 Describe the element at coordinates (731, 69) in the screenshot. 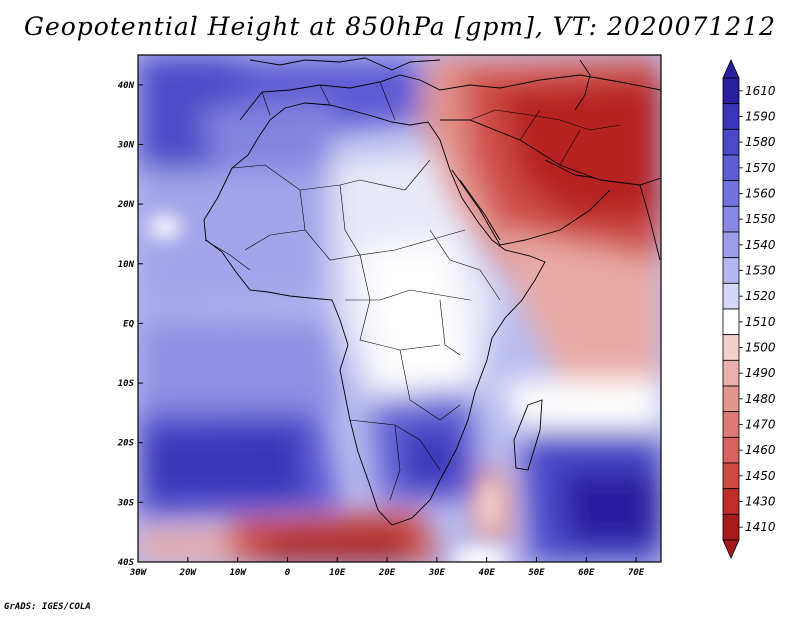

I see `colorbar-max-arrow` at that location.